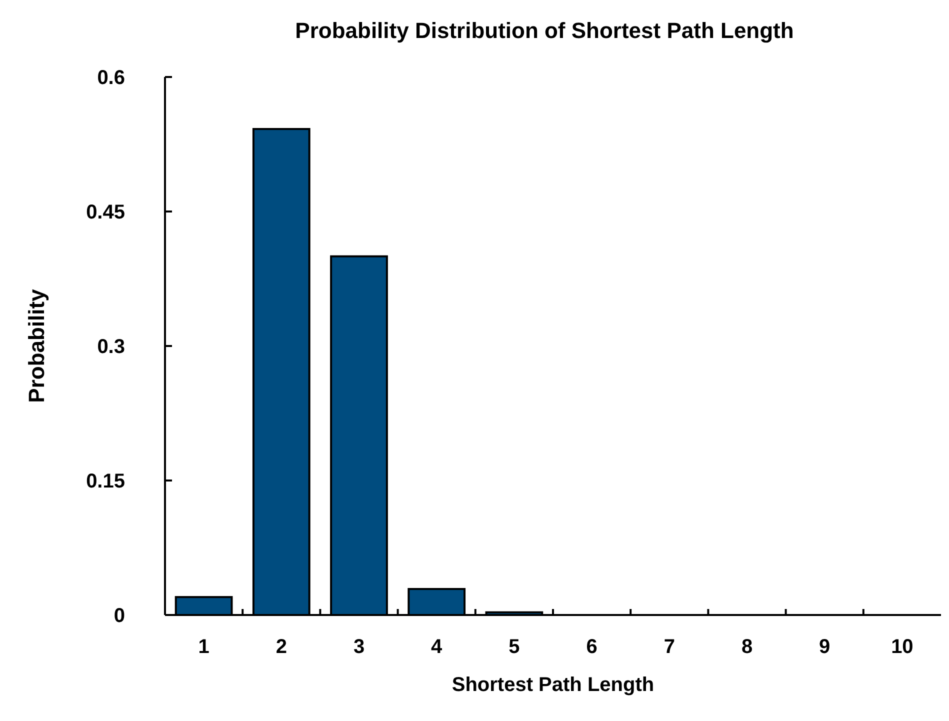 The height and width of the screenshot is (721, 949). Describe the element at coordinates (111, 347) in the screenshot. I see `y-tick-label: 0.3` at that location.